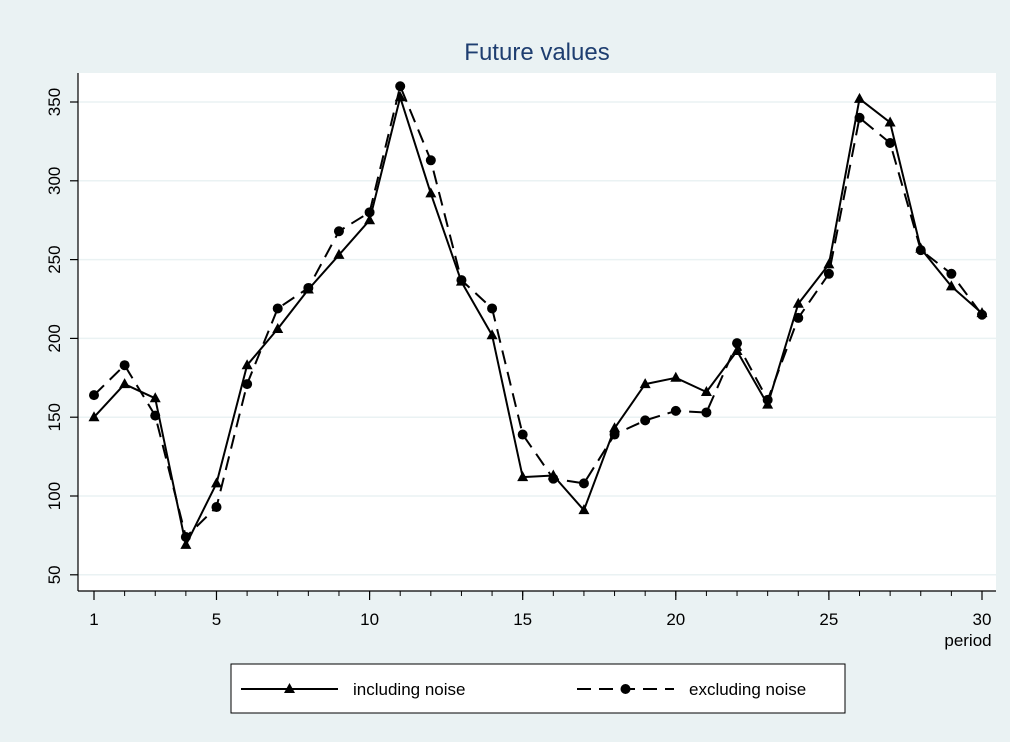 The width and height of the screenshot is (1010, 747). I want to click on y-tick-label-150: 150, so click(54, 417).